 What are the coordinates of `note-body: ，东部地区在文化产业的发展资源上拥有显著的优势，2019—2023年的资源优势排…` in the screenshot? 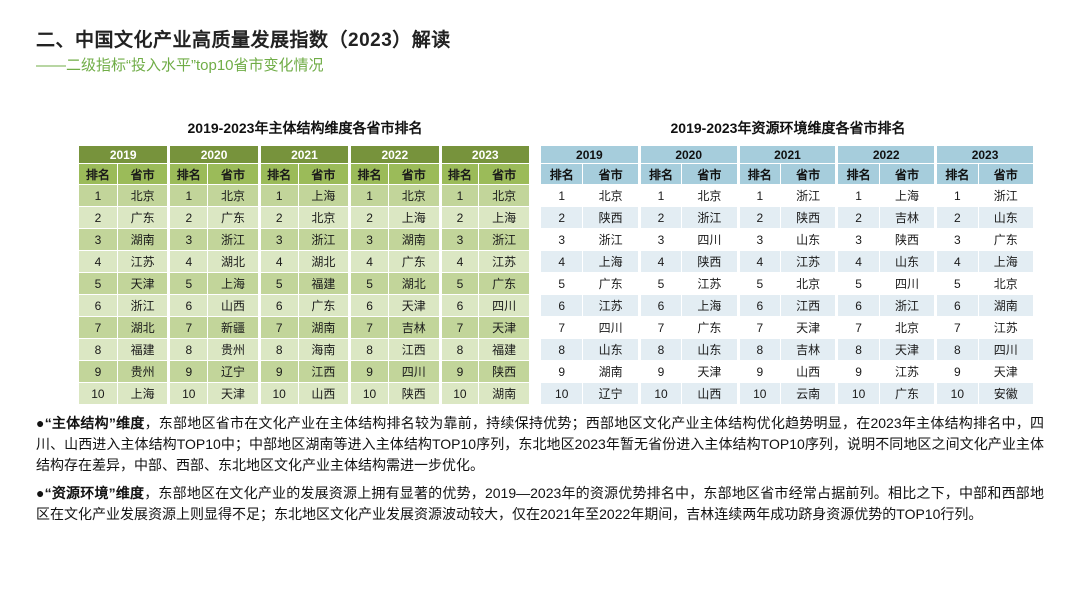 It's located at (540, 503).